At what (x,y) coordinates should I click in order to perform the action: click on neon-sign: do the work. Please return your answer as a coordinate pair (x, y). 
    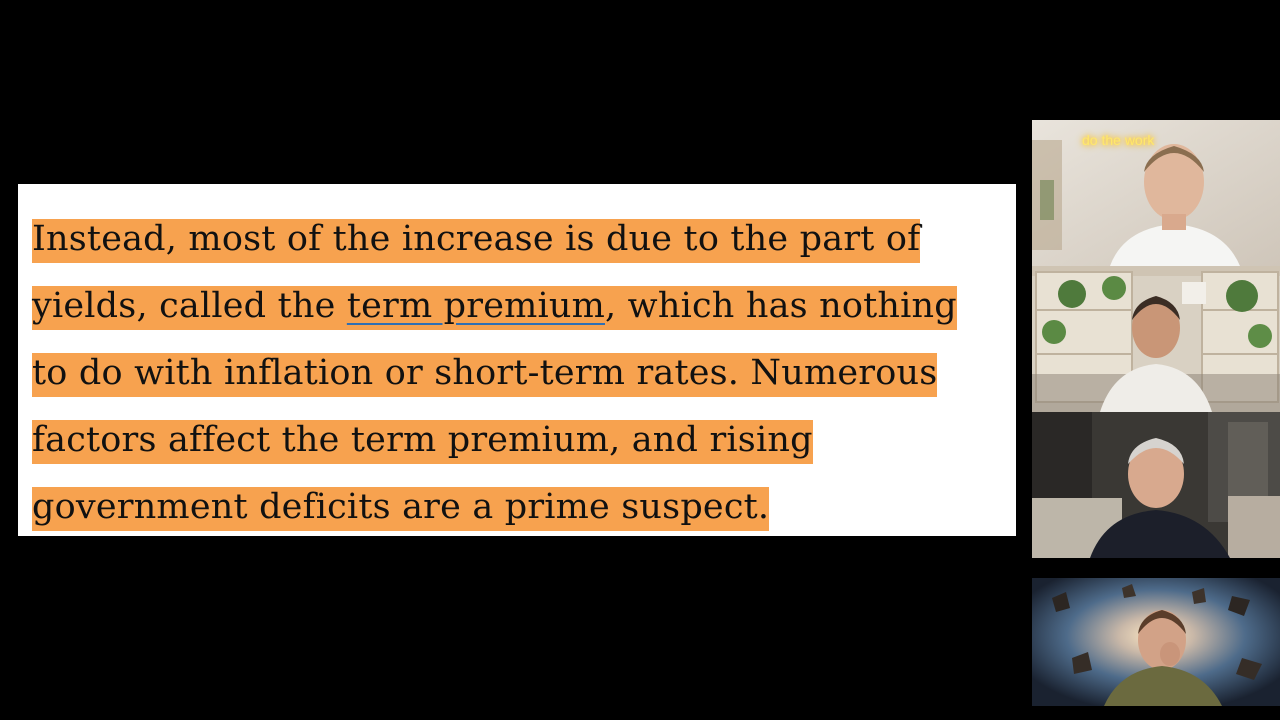
    Looking at the image, I should click on (1118, 140).